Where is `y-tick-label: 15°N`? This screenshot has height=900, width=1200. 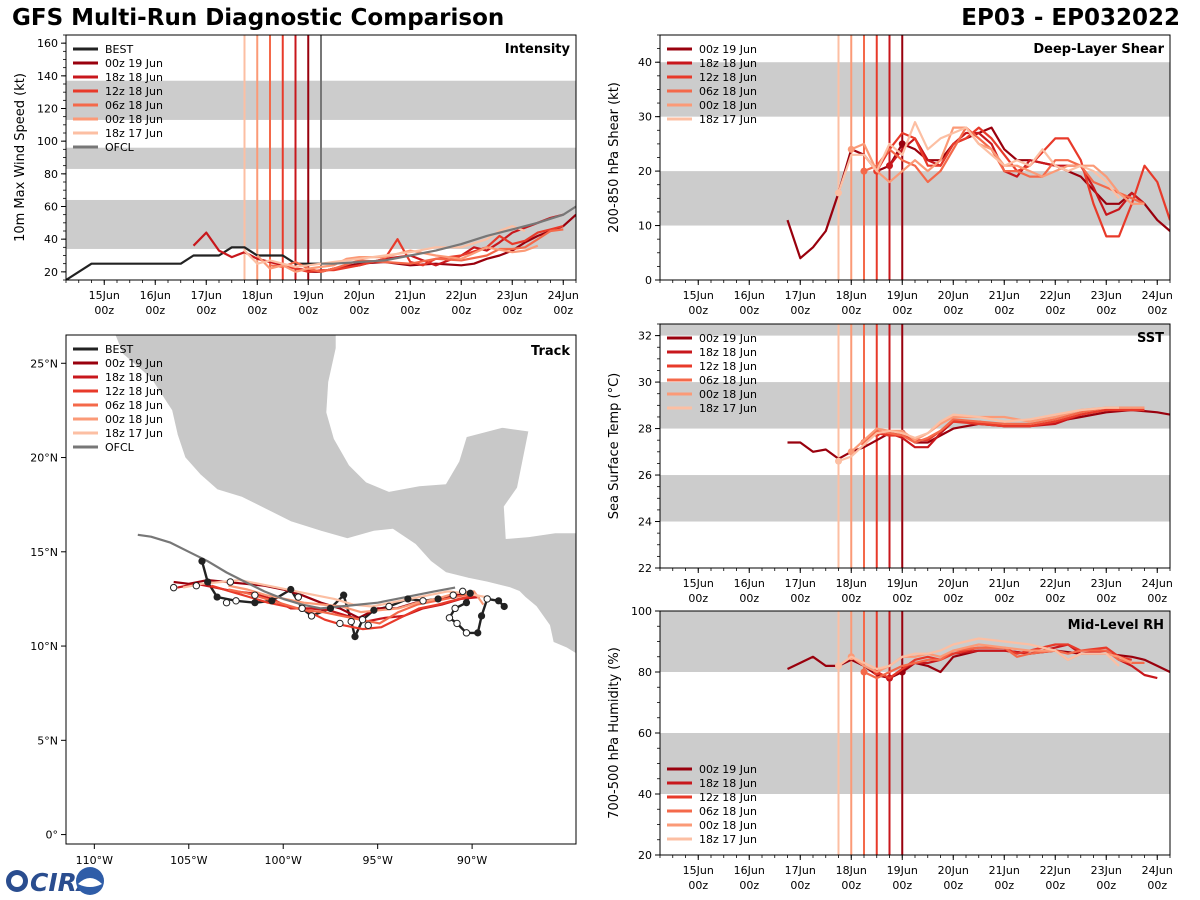
y-tick-label: 15°N is located at coordinates (44, 552).